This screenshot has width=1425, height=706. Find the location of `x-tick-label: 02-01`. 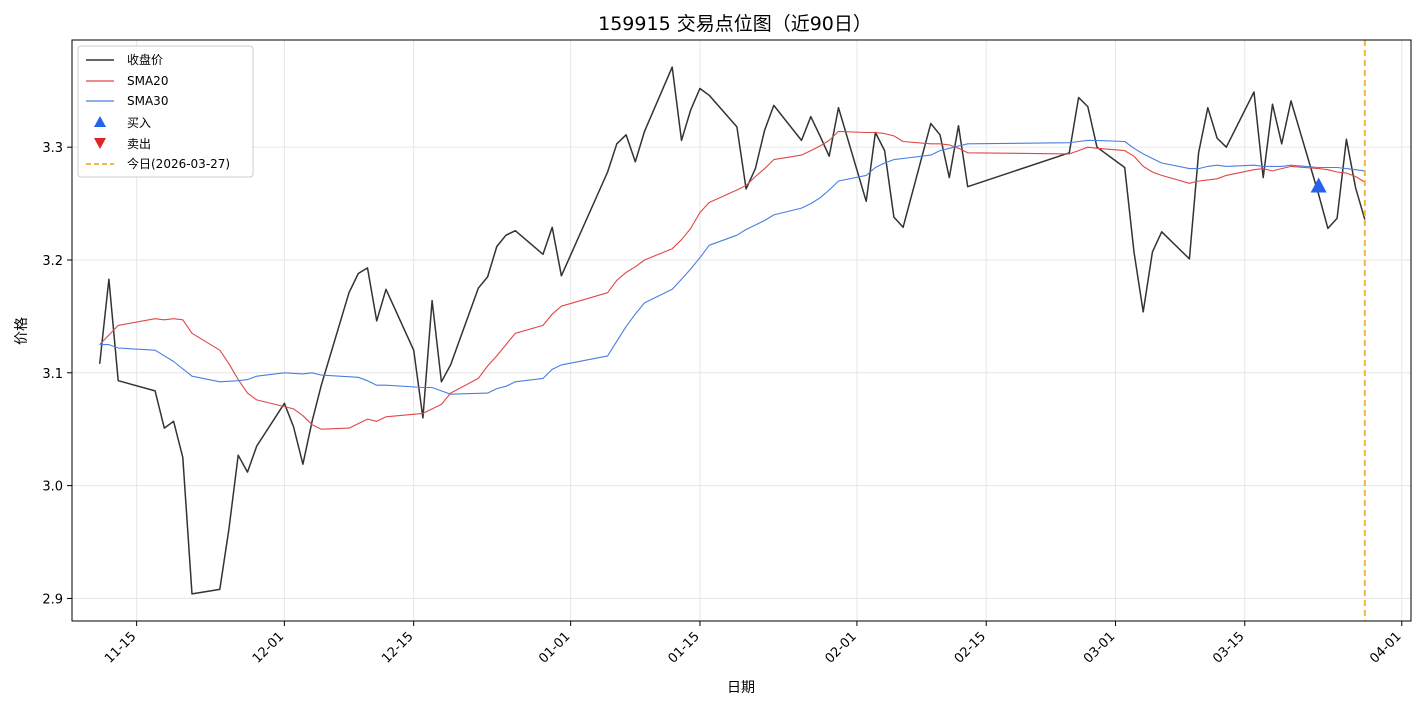

x-tick-label: 02-01 is located at coordinates (840, 647).